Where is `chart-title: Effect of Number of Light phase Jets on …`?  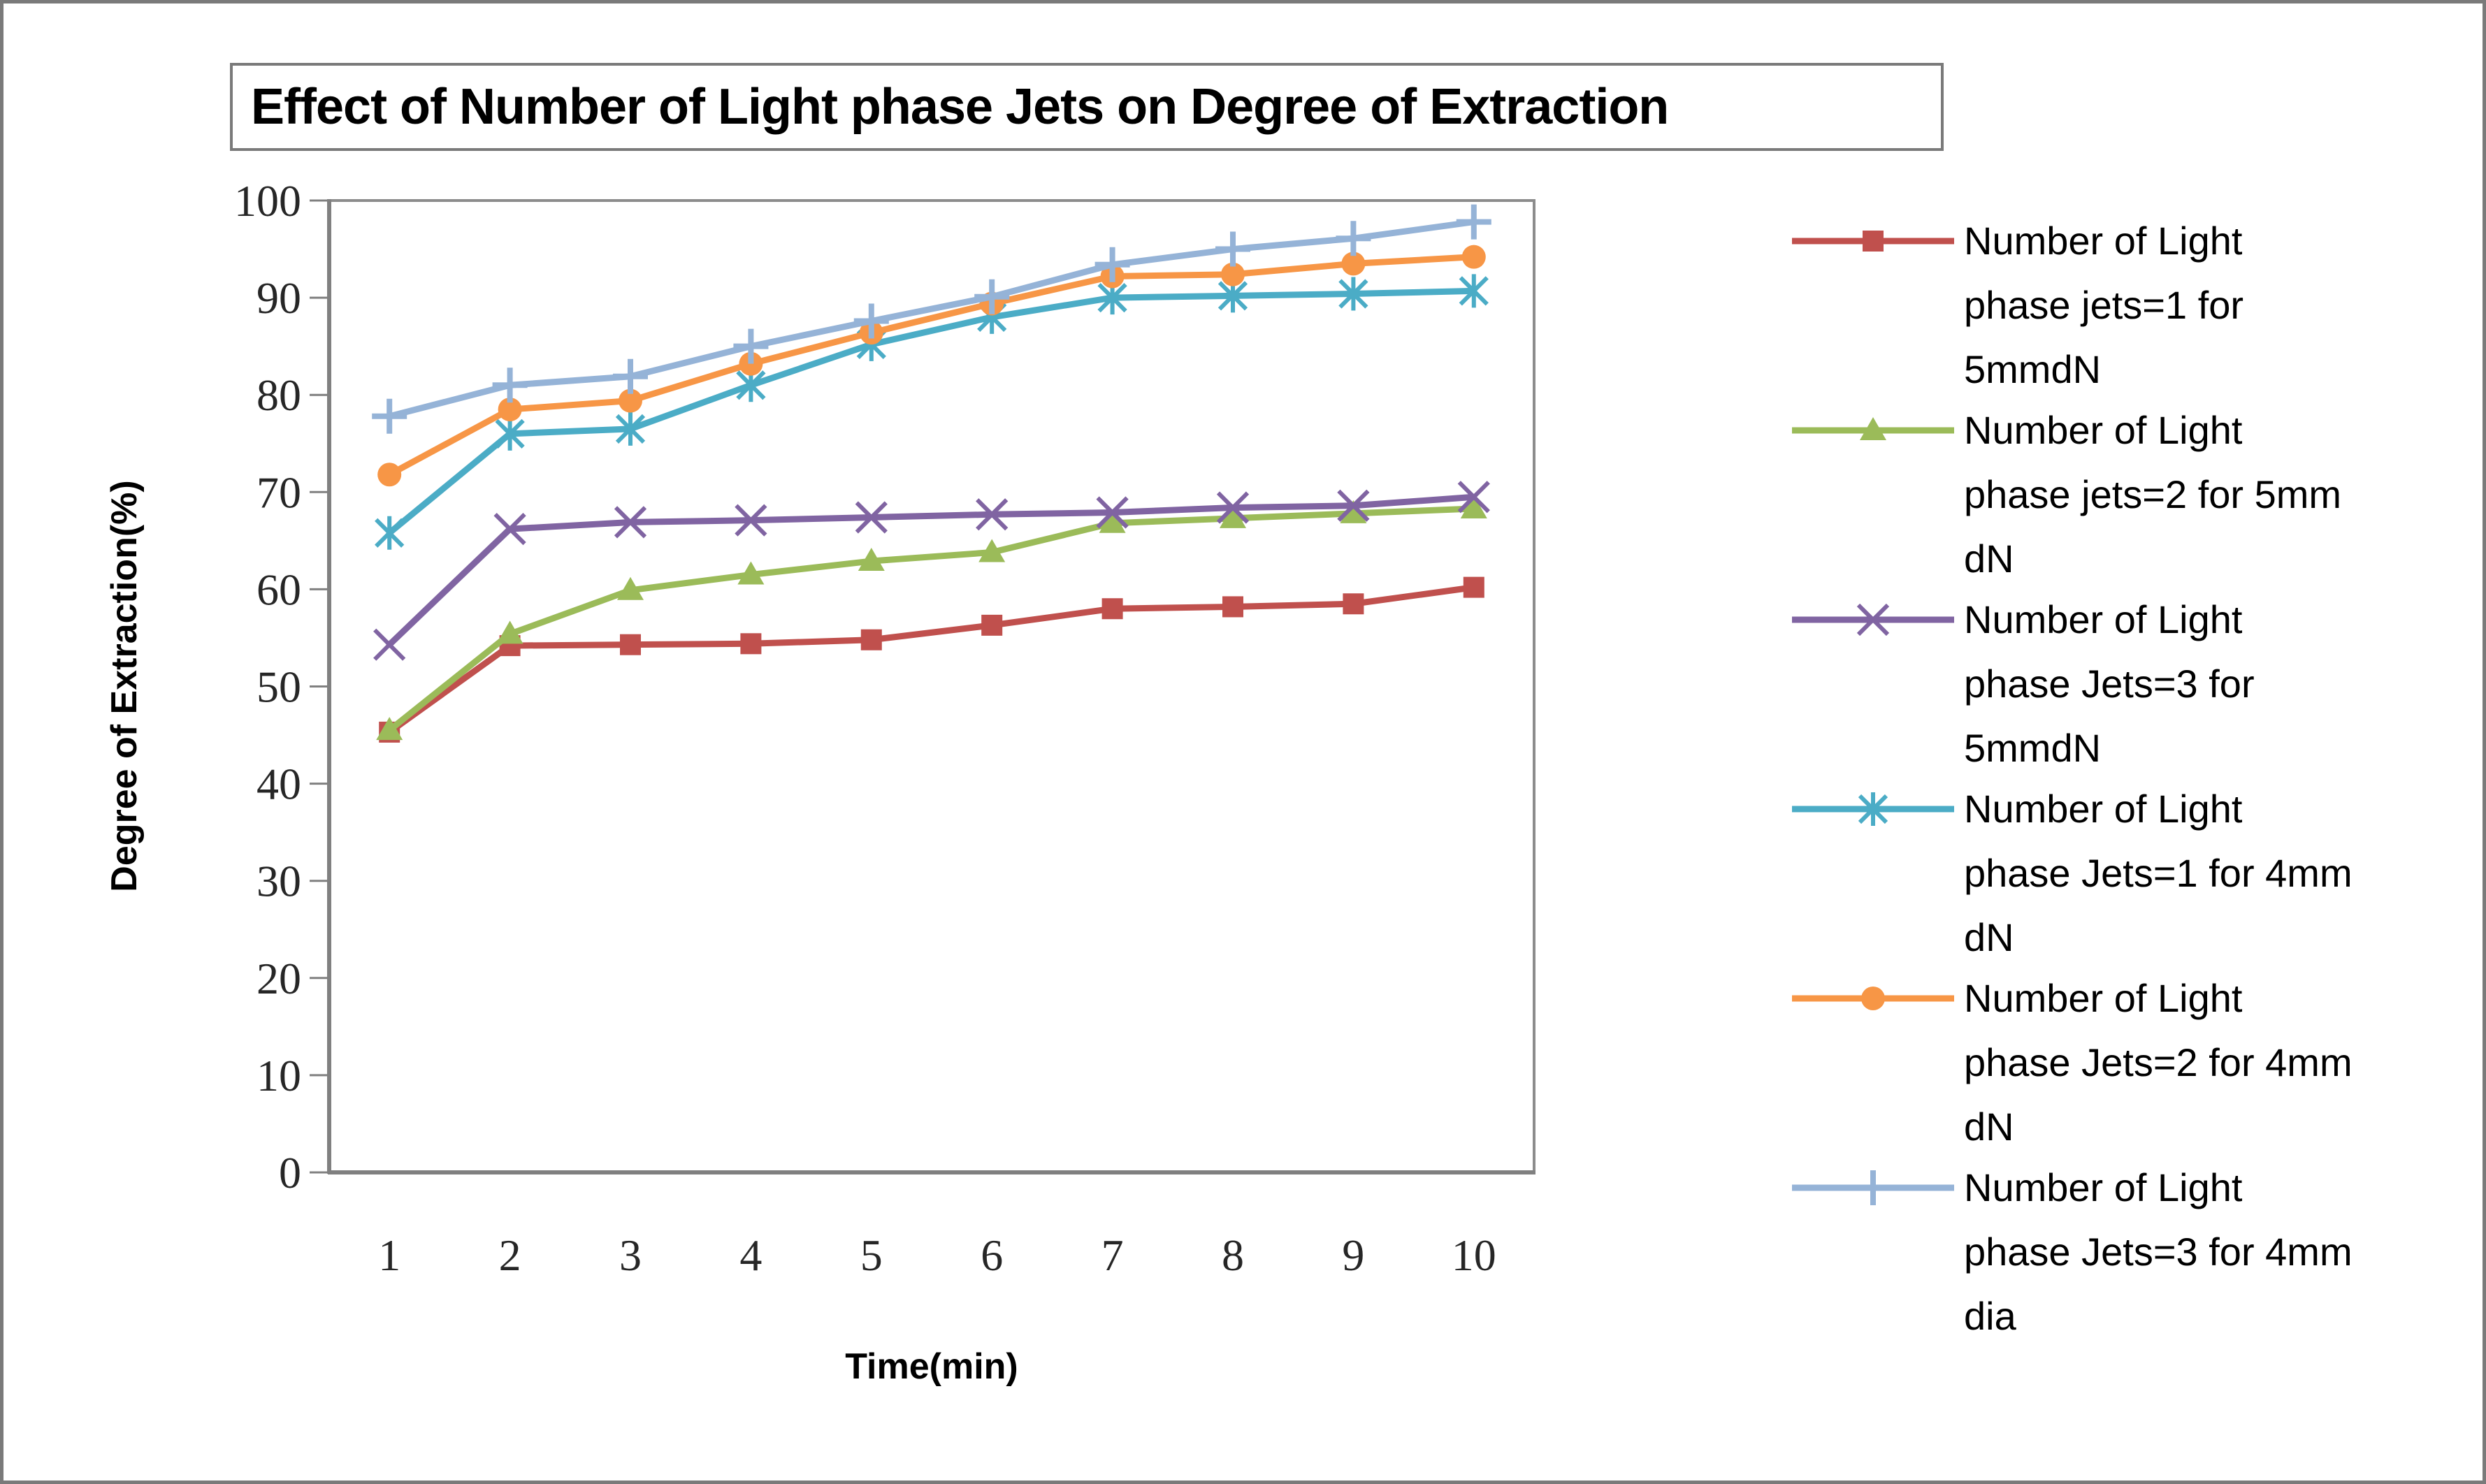 chart-title: Effect of Number of Light phase Jets on … is located at coordinates (960, 107).